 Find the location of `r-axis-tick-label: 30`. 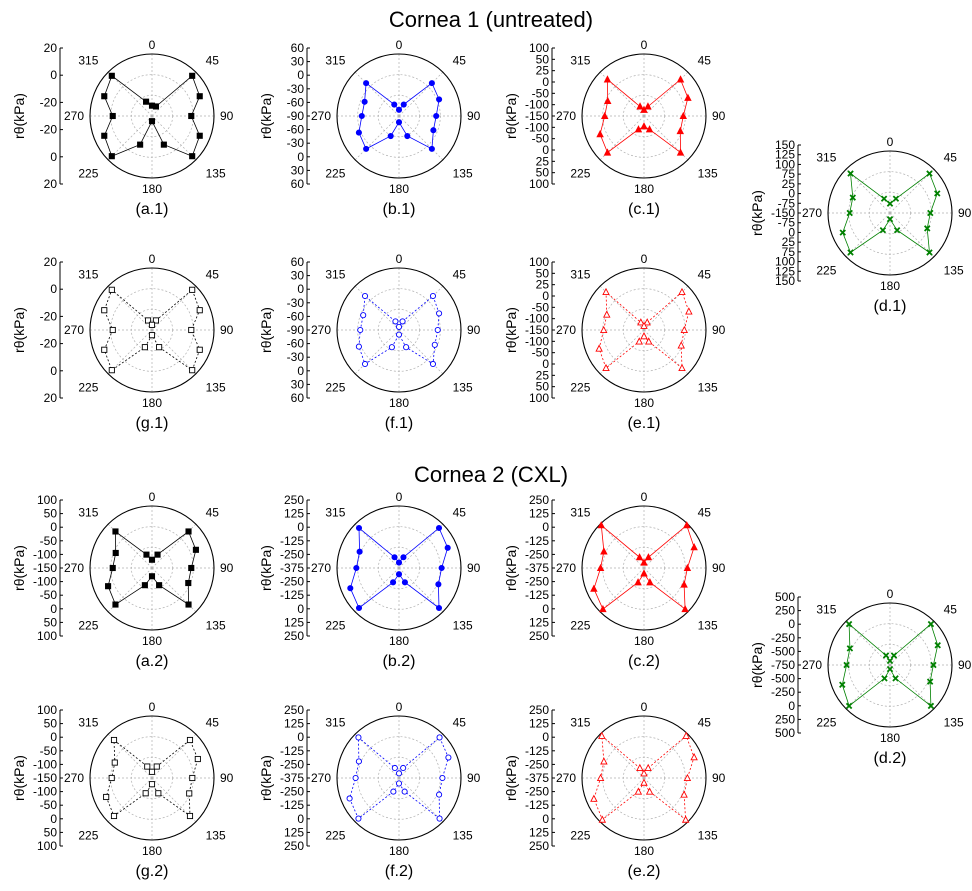

r-axis-tick-label: 30 is located at coordinates (298, 276).